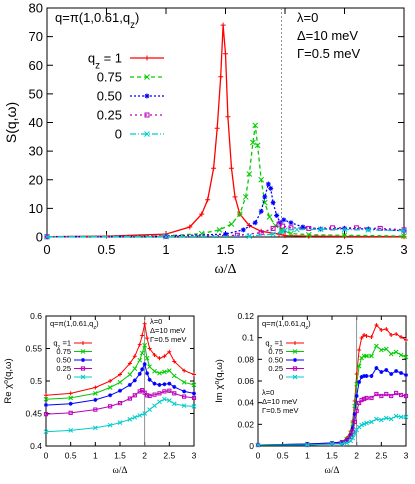  I want to click on legend-label: 0.25, so click(275, 368).